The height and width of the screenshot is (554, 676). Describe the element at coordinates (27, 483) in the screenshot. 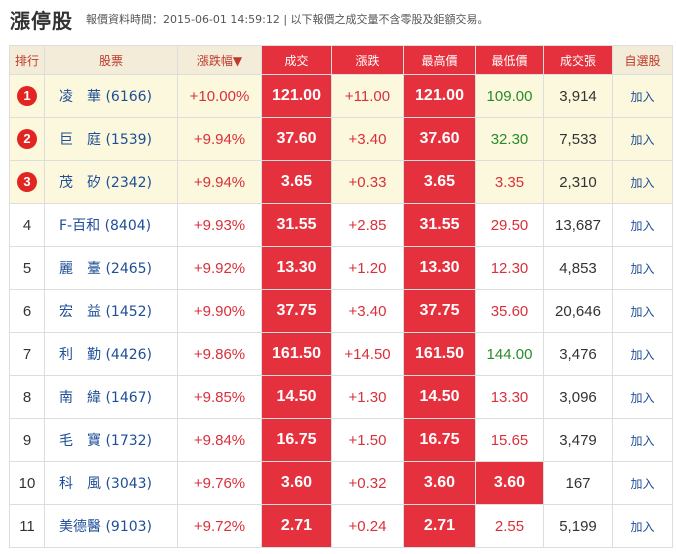

I see `rank-cell: 10` at that location.